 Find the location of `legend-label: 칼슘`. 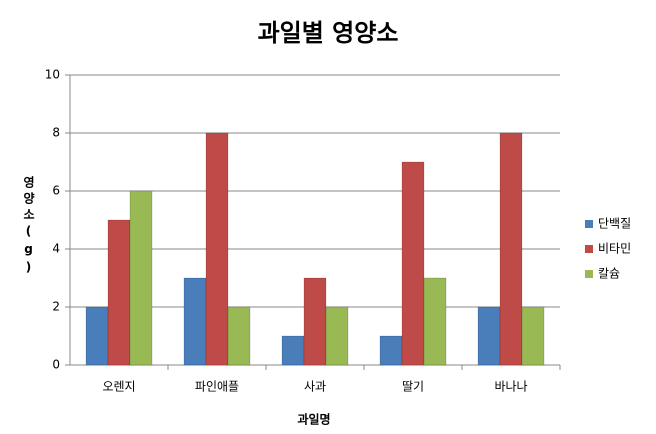

legend-label: 칼슘 is located at coordinates (609, 274).